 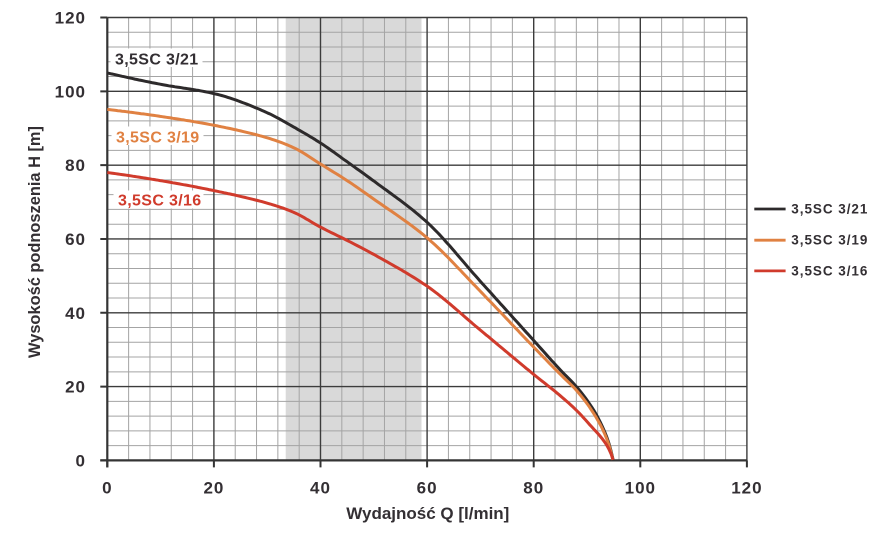 What do you see at coordinates (35, 242) in the screenshot?
I see `svg-text: Wysokość podnoszenia H [m]` at bounding box center [35, 242].